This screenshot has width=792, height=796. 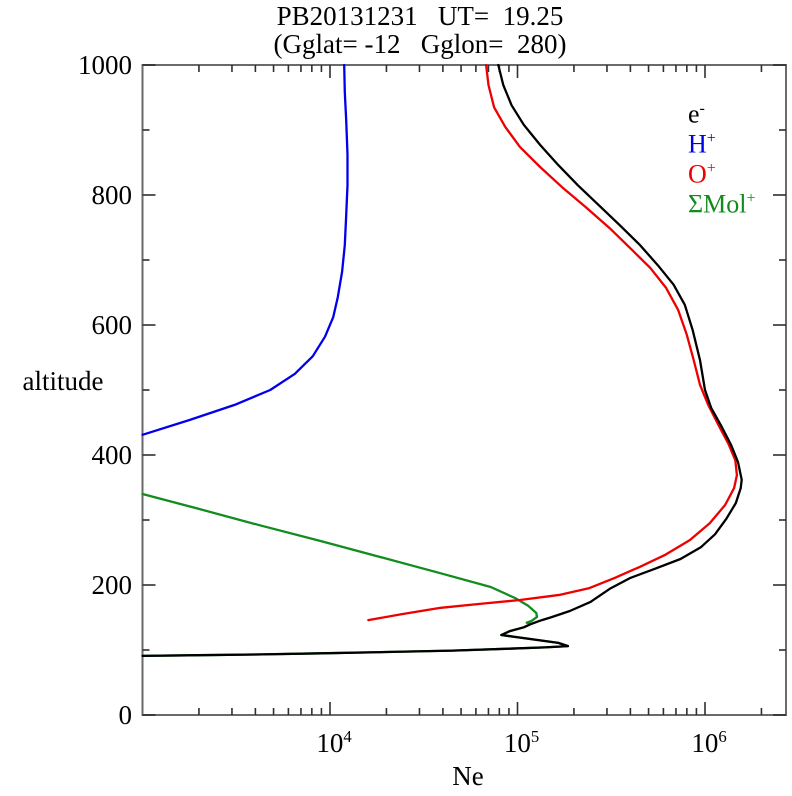 I want to click on y-tick-label: 600, so click(x=112, y=325).